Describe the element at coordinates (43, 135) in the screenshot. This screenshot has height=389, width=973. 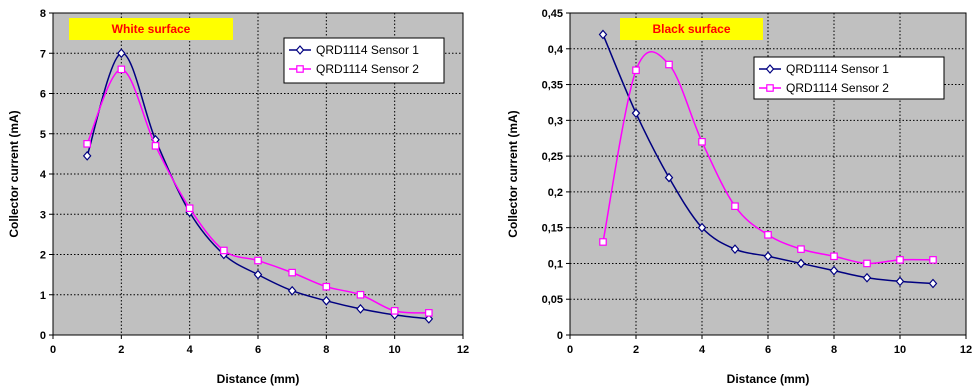
I see `y-tick-label: 5` at that location.